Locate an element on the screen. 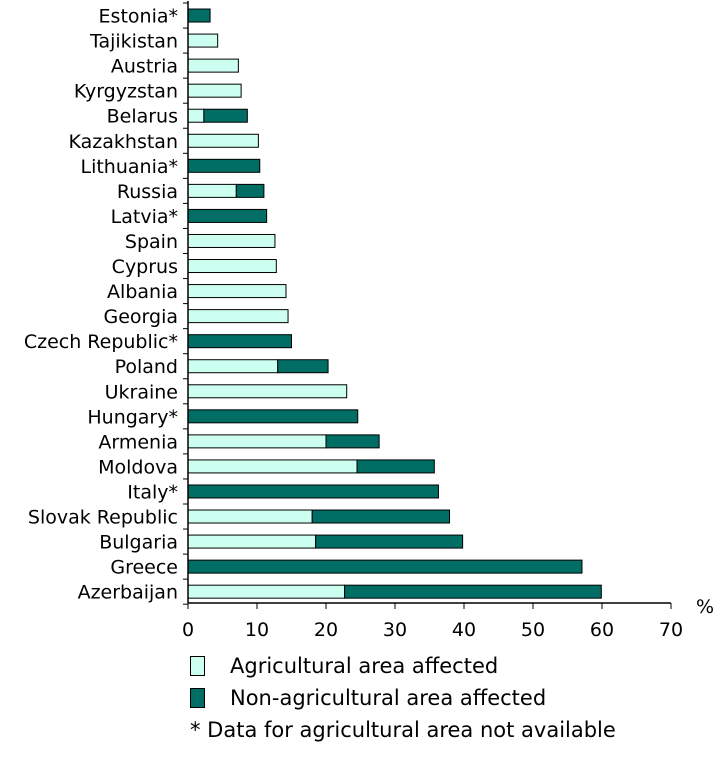  category-label: Tajikistan is located at coordinates (133, 42).